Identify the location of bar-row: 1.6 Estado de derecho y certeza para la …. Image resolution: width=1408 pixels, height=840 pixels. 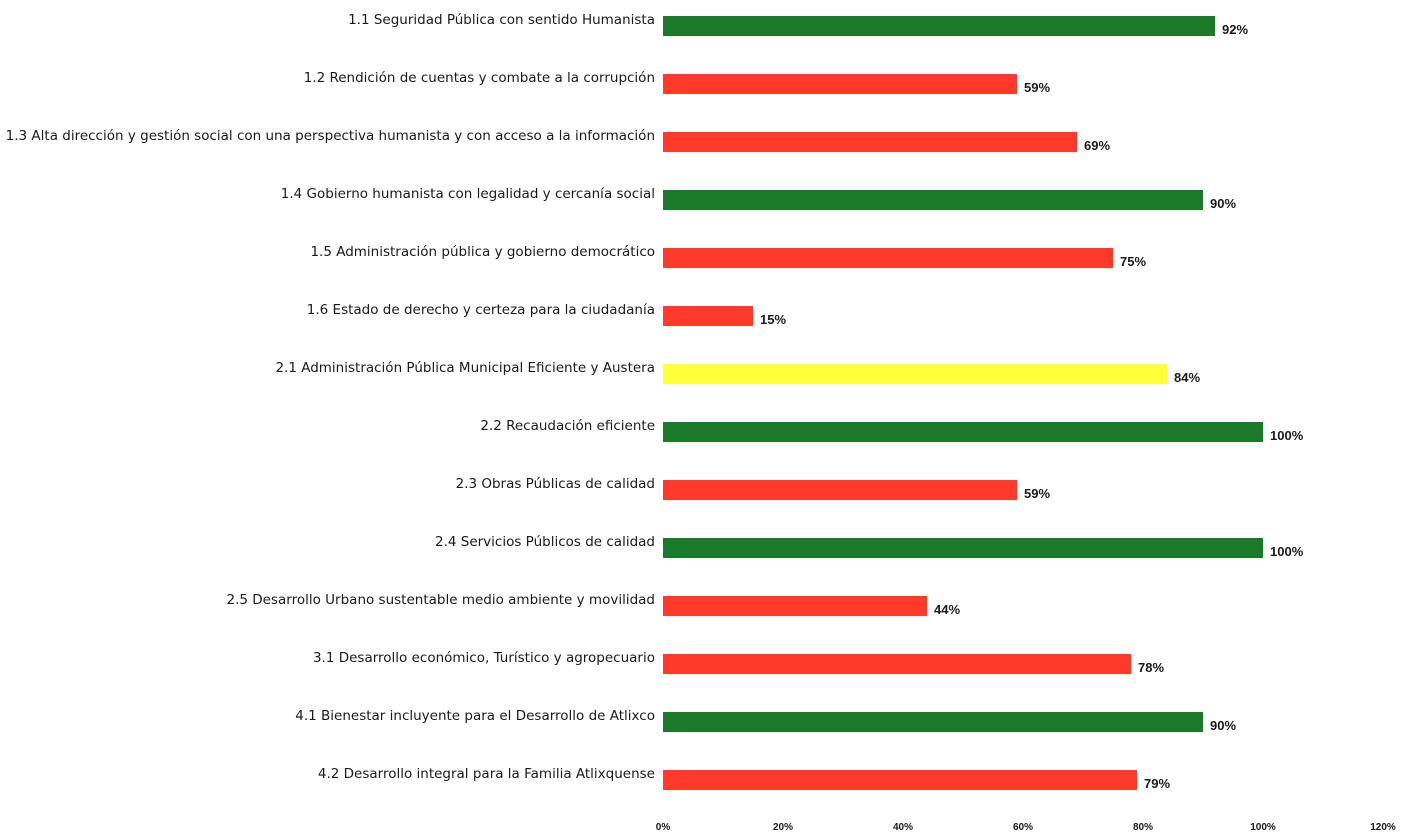
(547, 314).